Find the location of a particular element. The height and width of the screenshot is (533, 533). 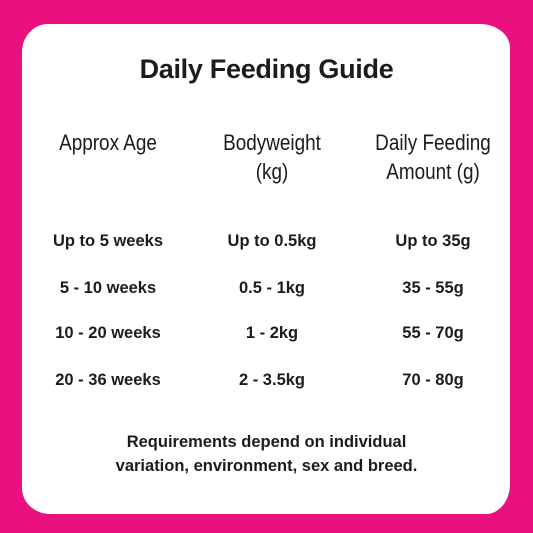

header-bodyweight: Bodyweight (kg) is located at coordinates (272, 157).